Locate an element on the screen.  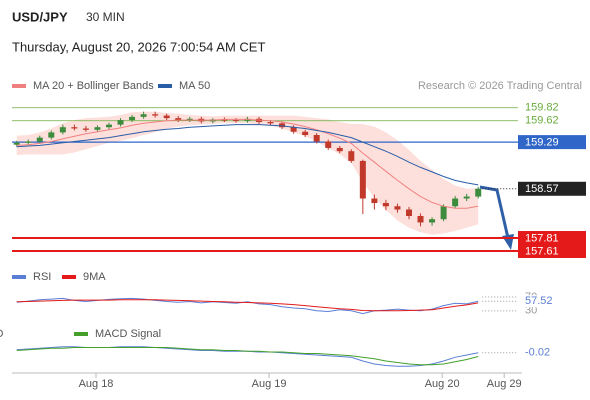
x-tick-label: Aug 29 is located at coordinates (504, 384).